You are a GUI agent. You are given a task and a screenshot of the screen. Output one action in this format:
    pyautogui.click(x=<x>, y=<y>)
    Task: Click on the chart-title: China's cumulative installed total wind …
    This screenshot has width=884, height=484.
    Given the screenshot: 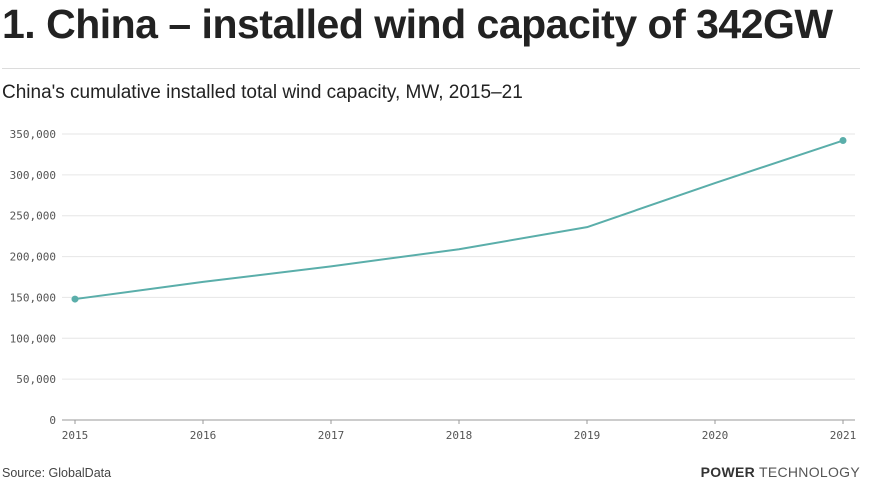 What is the action you would take?
    pyautogui.click(x=262, y=92)
    